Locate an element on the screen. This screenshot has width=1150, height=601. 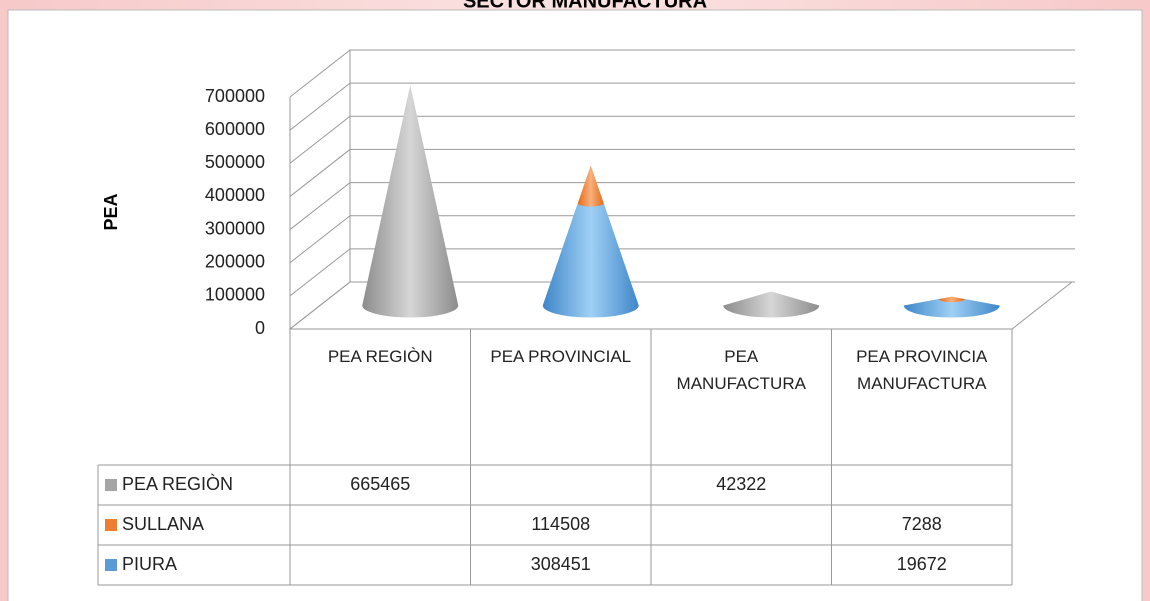
x-tick-label: PEA PROVINCIAL is located at coordinates (561, 356).